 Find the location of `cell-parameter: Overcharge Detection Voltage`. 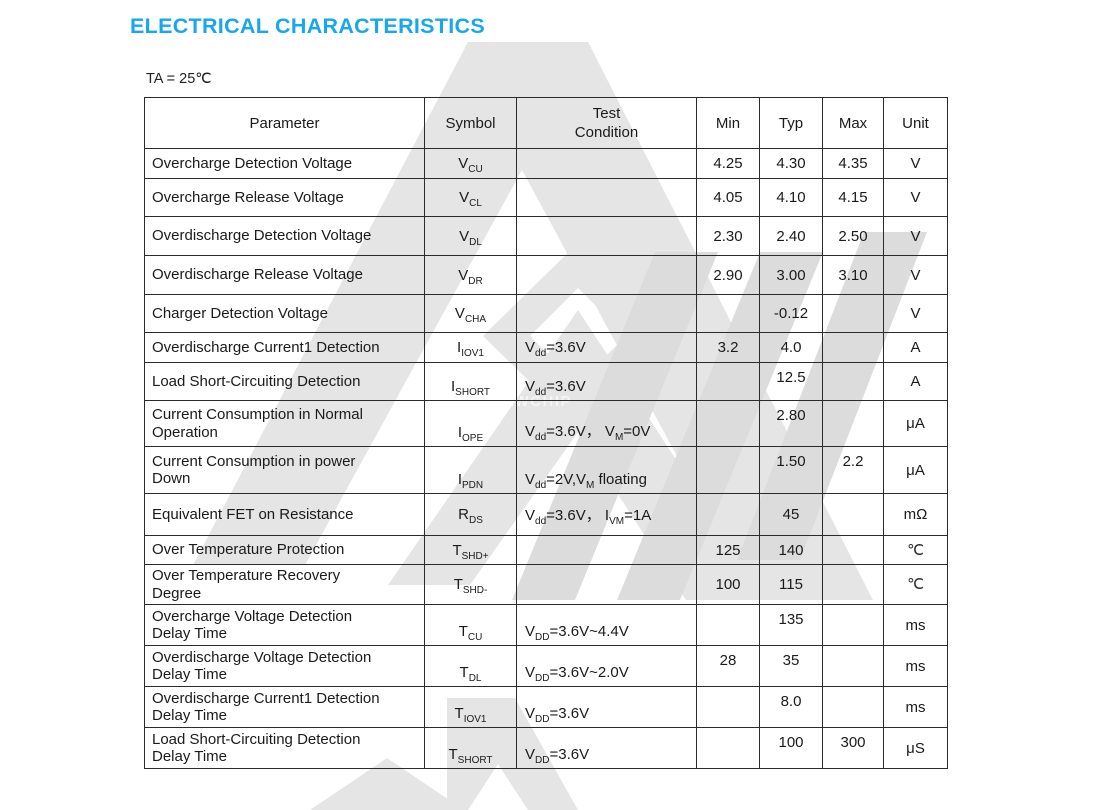

cell-parameter: Overcharge Detection Voltage is located at coordinates (284, 163).